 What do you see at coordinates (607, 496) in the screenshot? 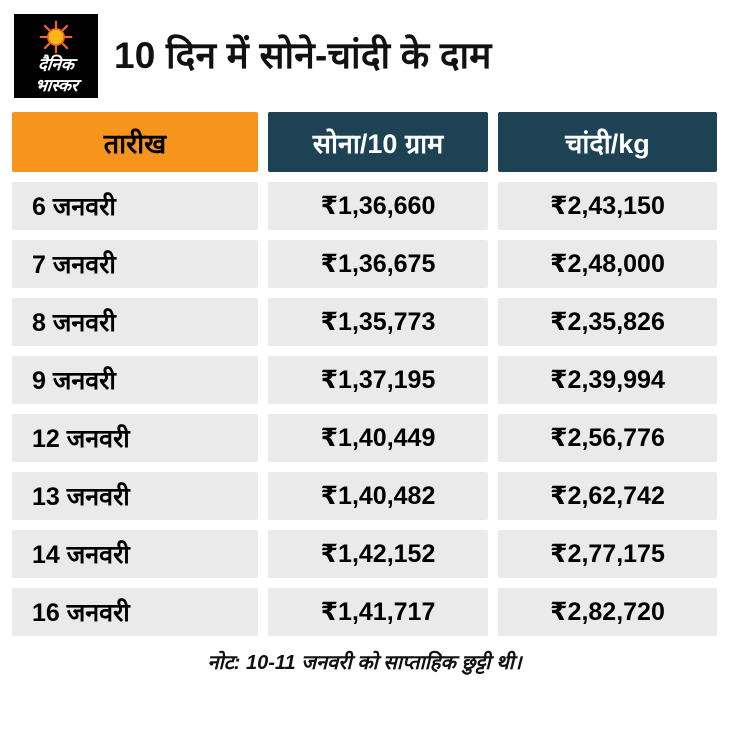
I see `silver-price-cell: ₹2,62,742` at bounding box center [607, 496].